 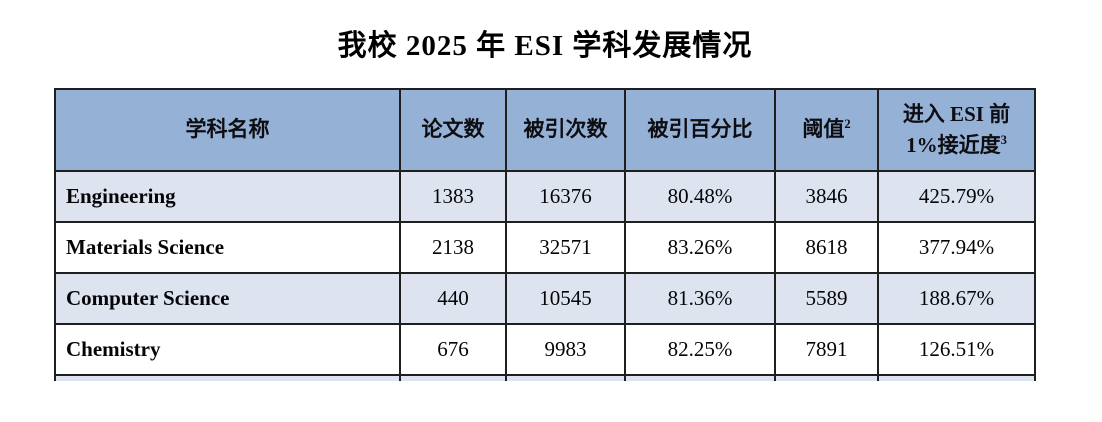 I want to click on cell-subject-name: Chemistry, so click(x=227, y=349).